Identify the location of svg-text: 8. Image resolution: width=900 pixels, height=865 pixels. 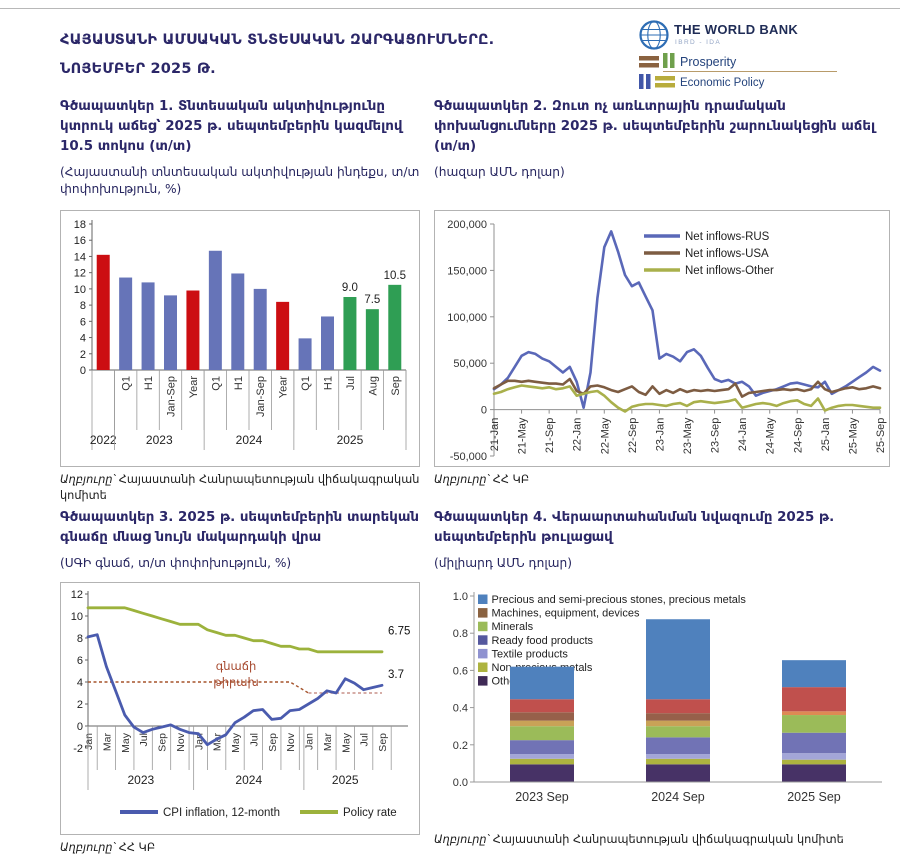
(83, 306).